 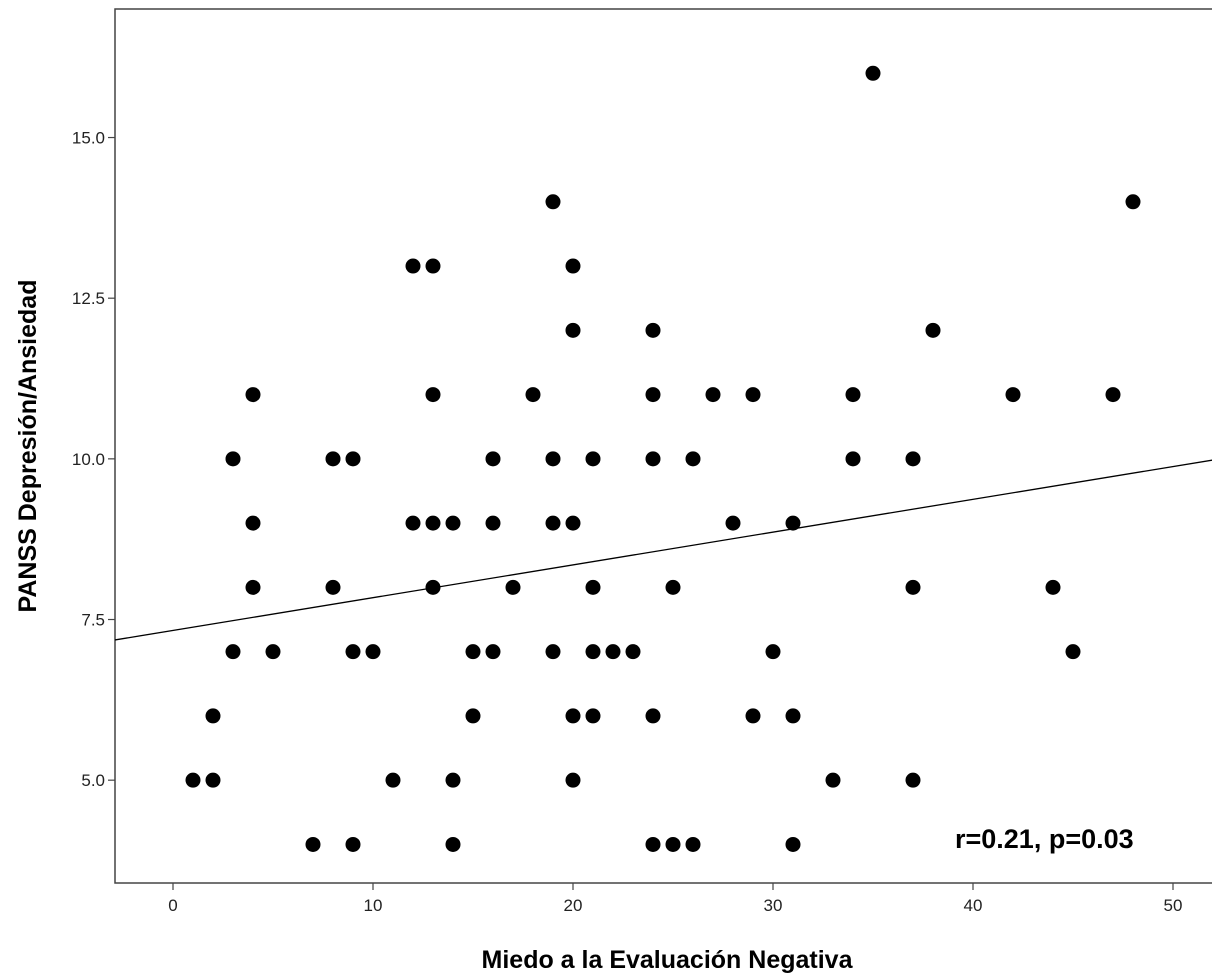 What do you see at coordinates (1173, 905) in the screenshot?
I see `x-tick-label: 50` at bounding box center [1173, 905].